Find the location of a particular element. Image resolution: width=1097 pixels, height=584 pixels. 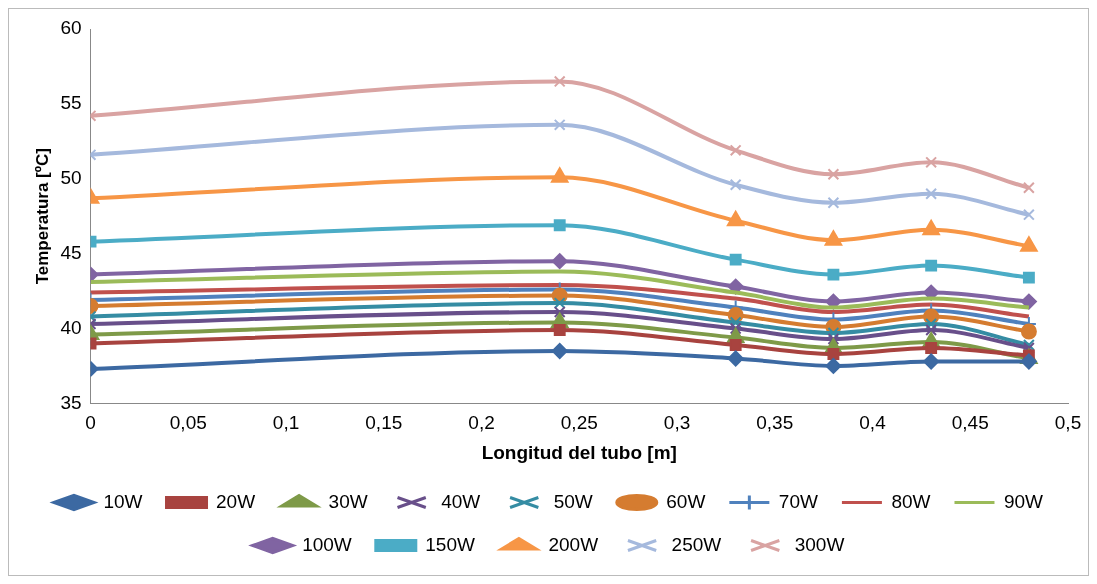

legend-label: 300W is located at coordinates (819, 544).